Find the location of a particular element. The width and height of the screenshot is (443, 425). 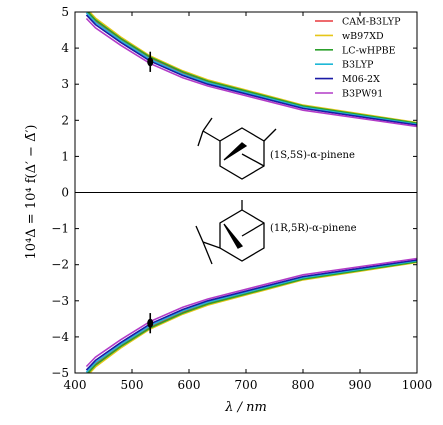

x-tick-label: 900 is located at coordinates (360, 385).